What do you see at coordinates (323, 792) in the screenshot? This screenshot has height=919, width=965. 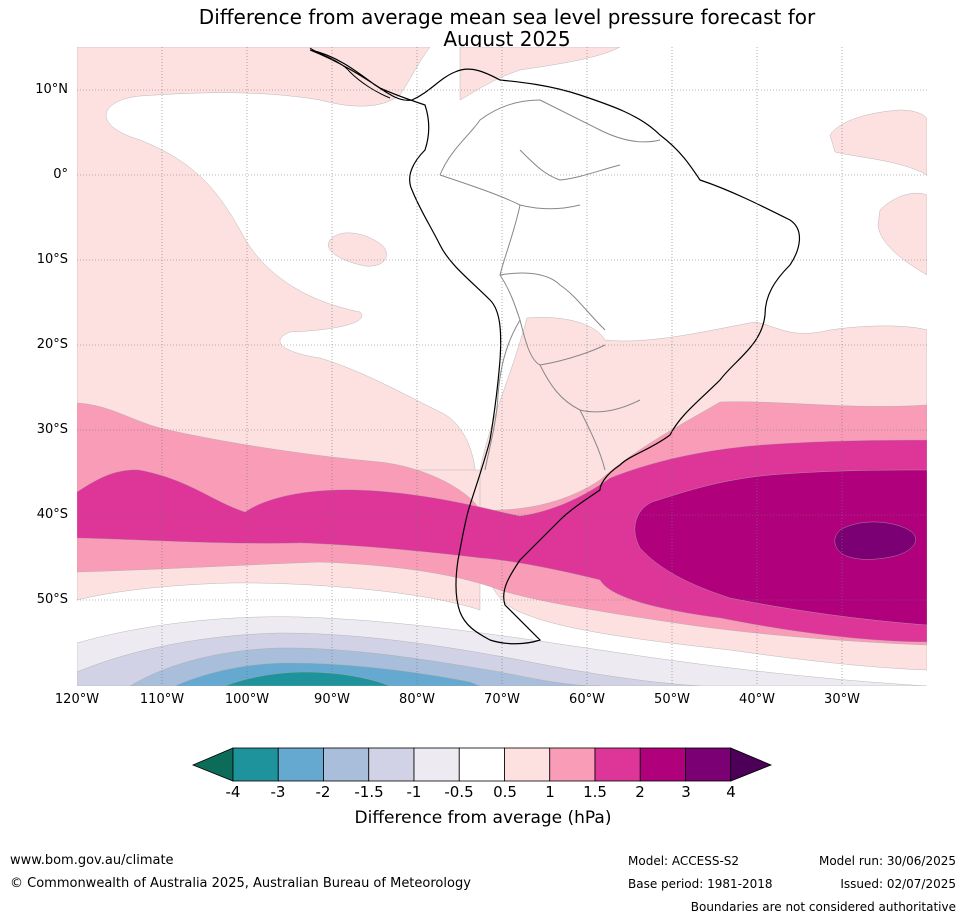 I see `colorbar-tick: -2` at bounding box center [323, 792].